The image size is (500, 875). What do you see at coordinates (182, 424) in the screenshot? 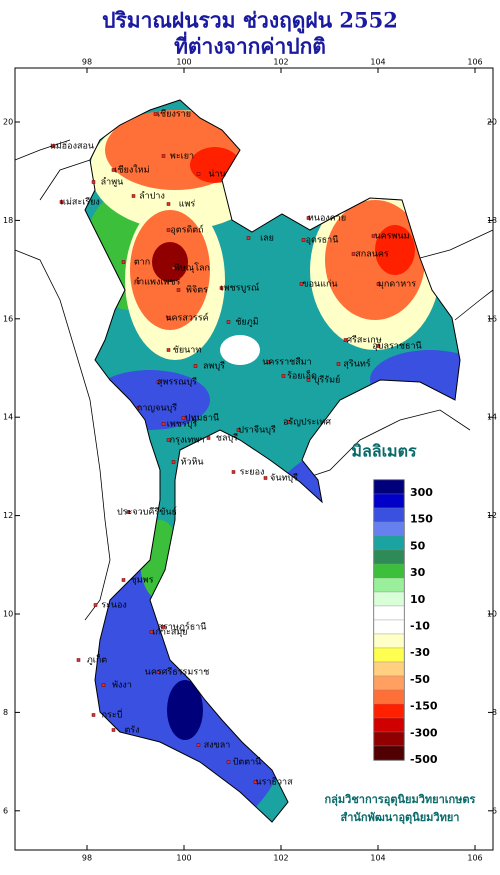
I see `place-label: เพชรบุรี` at bounding box center [182, 424].